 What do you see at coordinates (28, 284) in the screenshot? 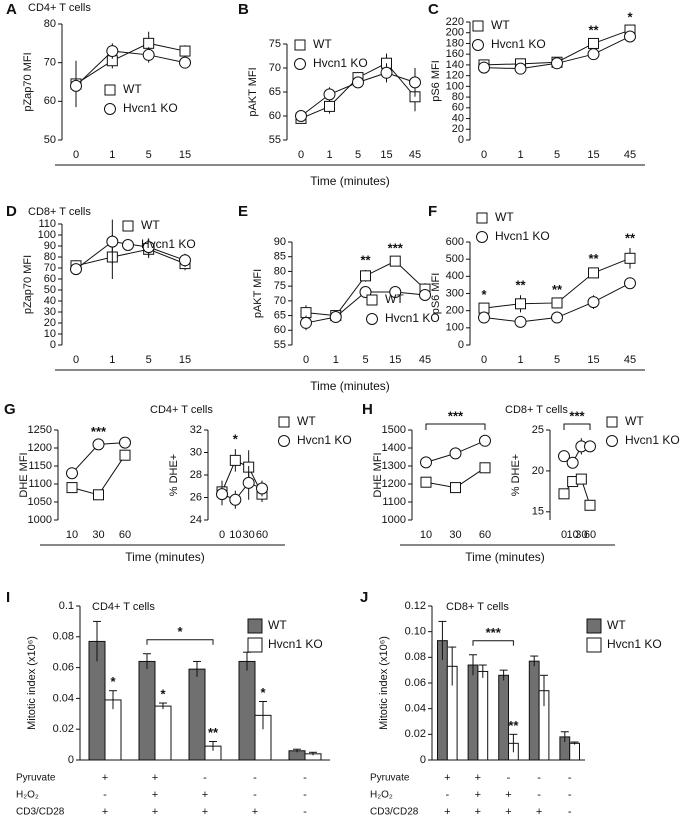
I see `y-axis-label: pZap70 MFI` at bounding box center [28, 284].